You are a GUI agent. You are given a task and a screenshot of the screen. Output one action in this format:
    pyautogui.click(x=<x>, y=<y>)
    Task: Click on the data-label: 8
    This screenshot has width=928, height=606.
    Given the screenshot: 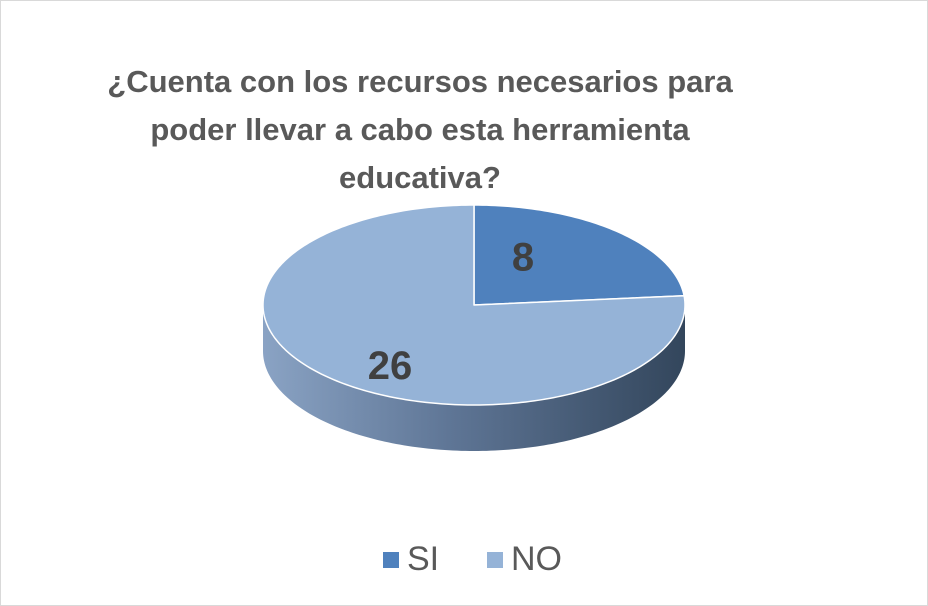 What is the action you would take?
    pyautogui.click(x=523, y=257)
    